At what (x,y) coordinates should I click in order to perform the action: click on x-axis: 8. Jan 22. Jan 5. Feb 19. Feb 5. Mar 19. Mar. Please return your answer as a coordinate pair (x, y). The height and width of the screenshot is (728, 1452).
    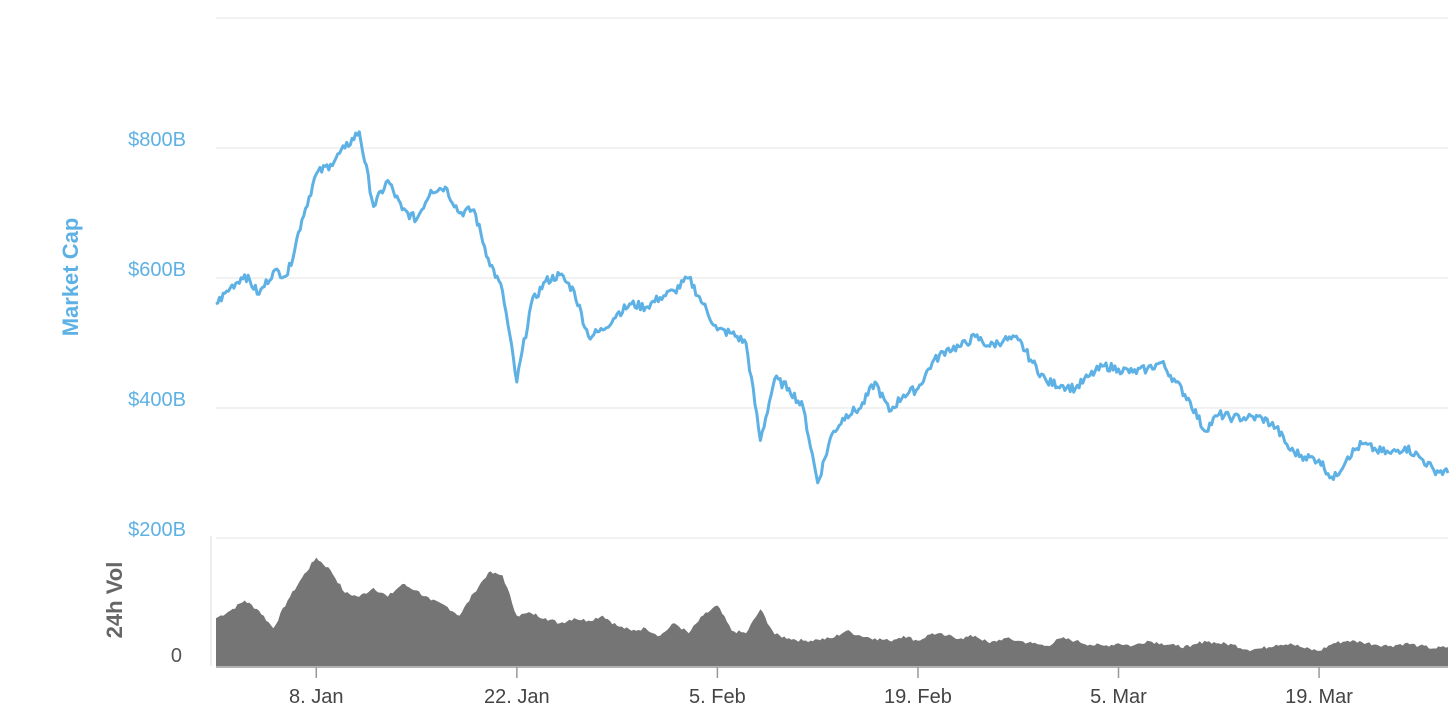
    Looking at the image, I should click on (832, 687).